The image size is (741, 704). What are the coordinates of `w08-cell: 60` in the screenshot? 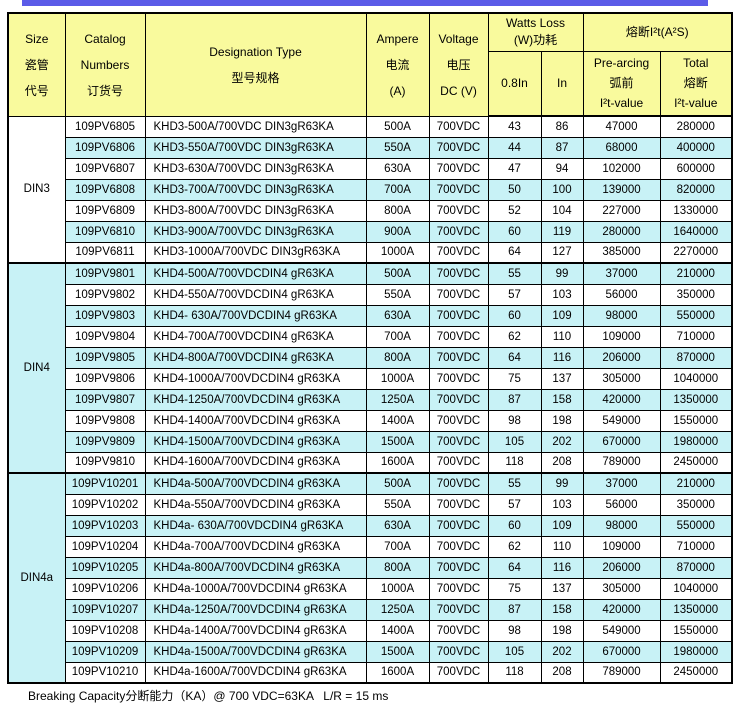 It's located at (514, 315).